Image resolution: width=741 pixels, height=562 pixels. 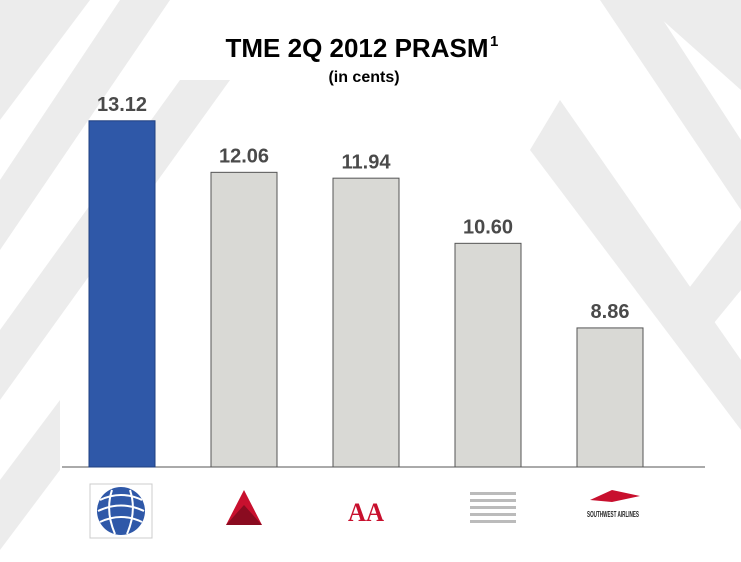 What do you see at coordinates (244, 157) in the screenshot?
I see `value-label: 12.06` at bounding box center [244, 157].